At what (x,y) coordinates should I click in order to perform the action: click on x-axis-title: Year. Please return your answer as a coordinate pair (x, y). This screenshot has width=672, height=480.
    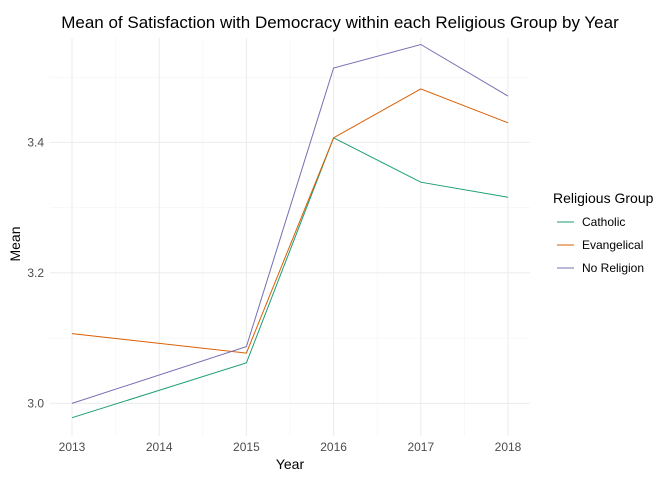
    Looking at the image, I should click on (290, 464).